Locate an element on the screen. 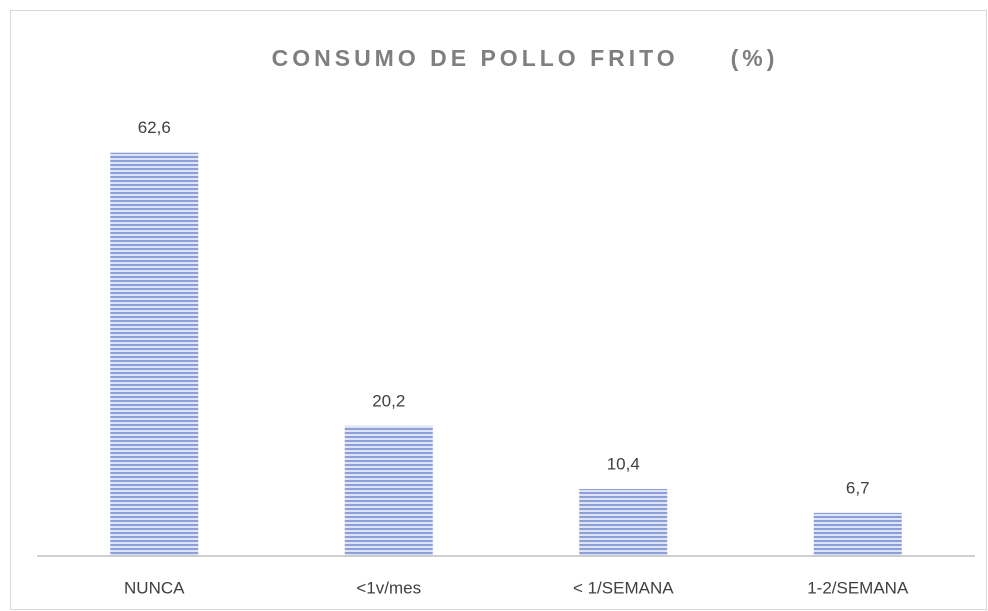 This screenshot has width=988, height=611. data-label: 20,2 is located at coordinates (388, 400).